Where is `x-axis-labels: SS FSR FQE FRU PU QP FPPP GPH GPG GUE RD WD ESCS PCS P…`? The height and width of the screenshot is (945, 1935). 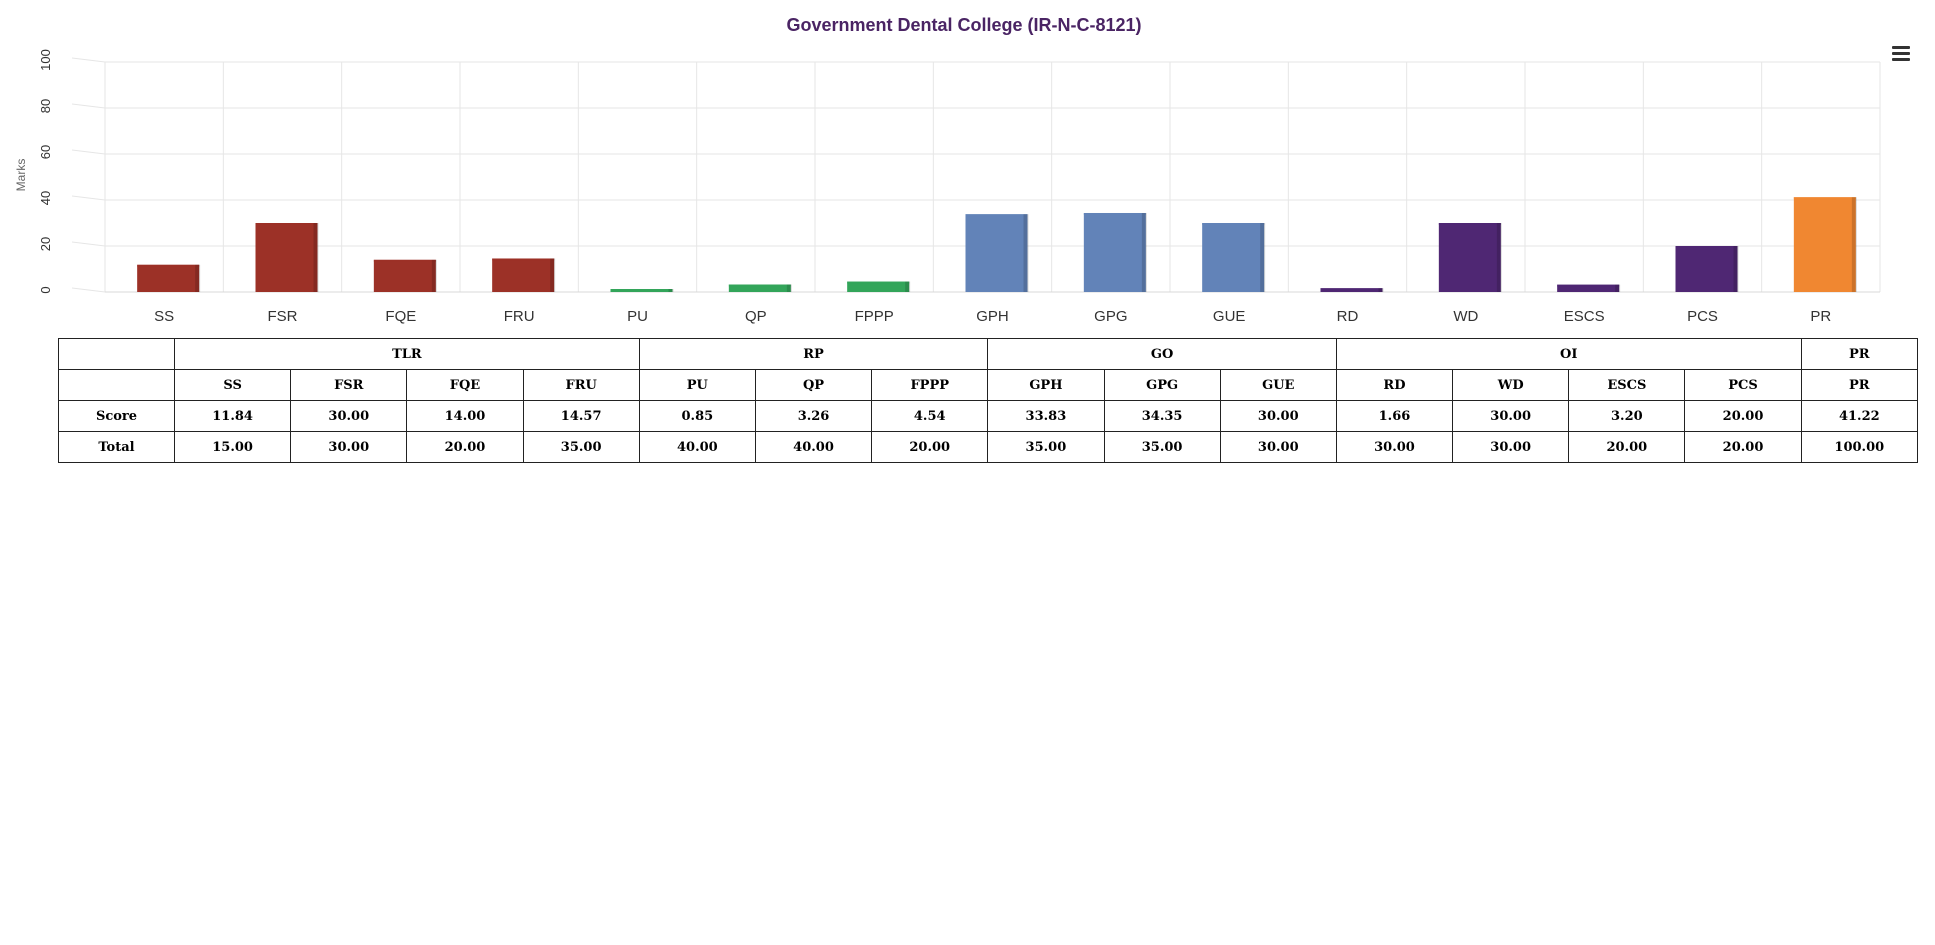 x-axis-labels: SS FSR FQE FRU PU QP FPPP GPH GPG GUE RD WD ESCS PCS P… is located at coordinates (992, 316).